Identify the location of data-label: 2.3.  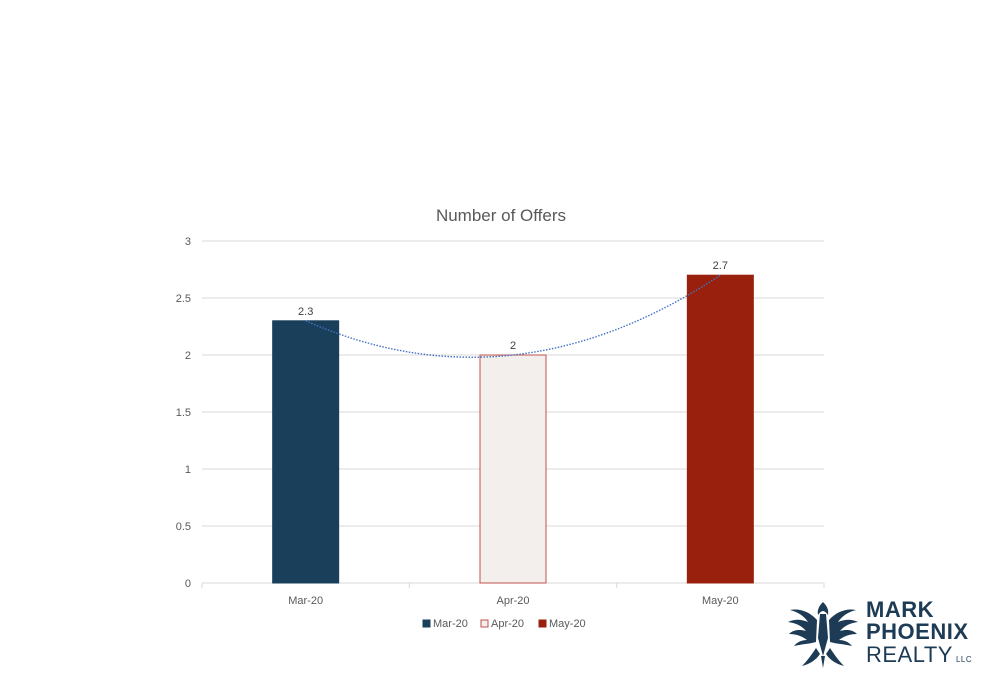
(305, 312).